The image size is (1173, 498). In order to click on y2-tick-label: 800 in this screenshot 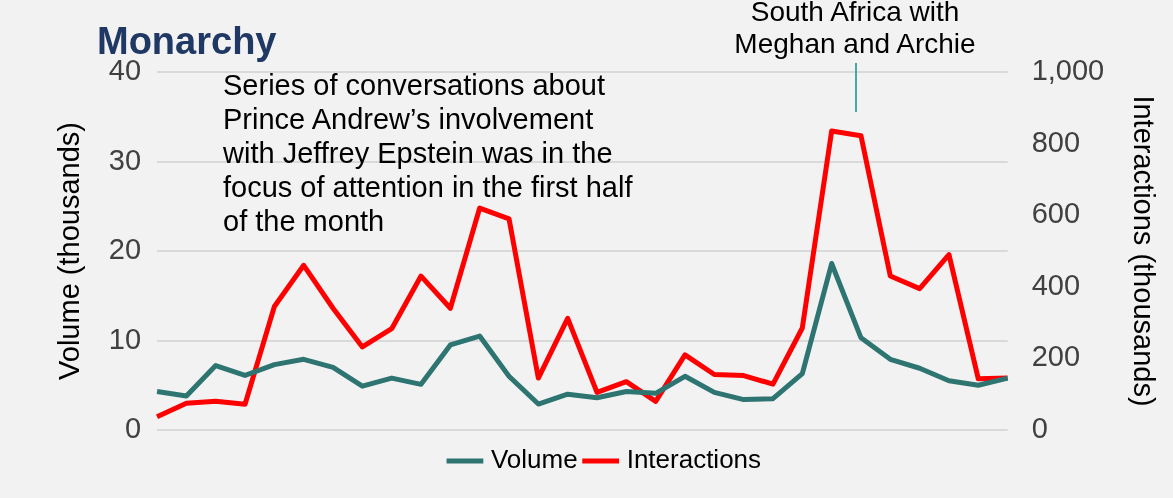, I will do `click(1056, 141)`.